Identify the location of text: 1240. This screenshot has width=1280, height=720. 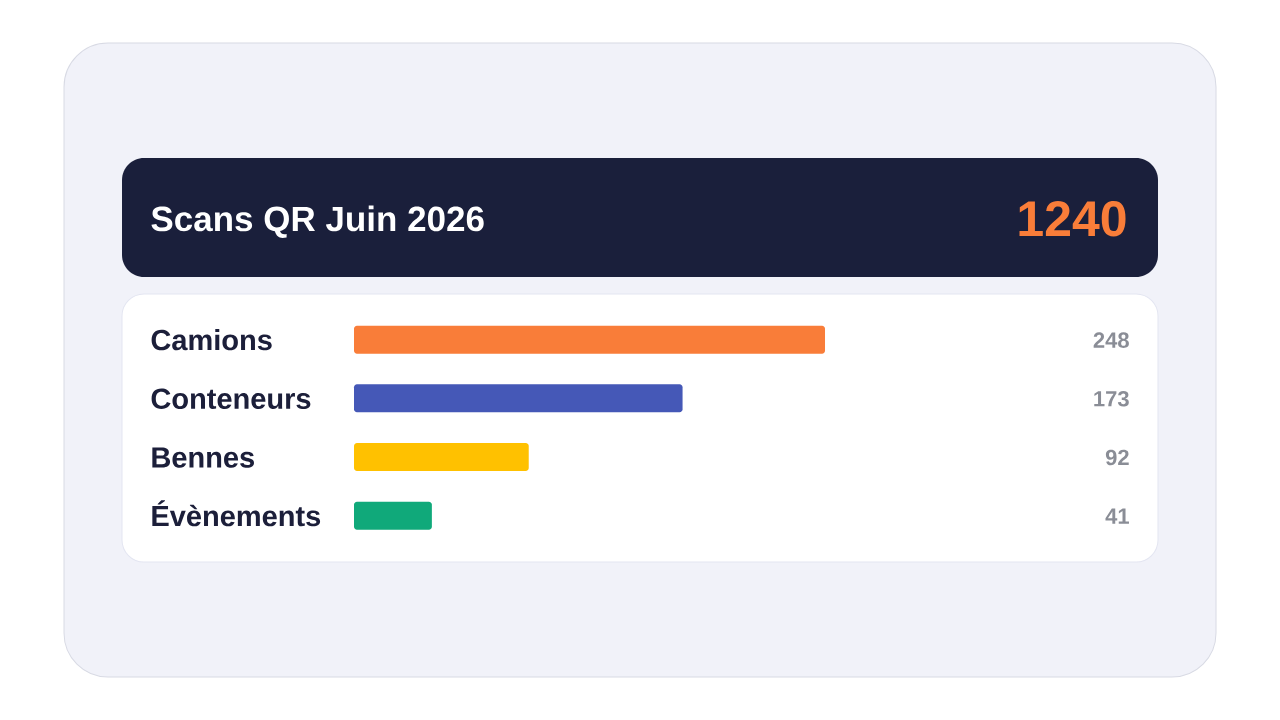
(1072, 219).